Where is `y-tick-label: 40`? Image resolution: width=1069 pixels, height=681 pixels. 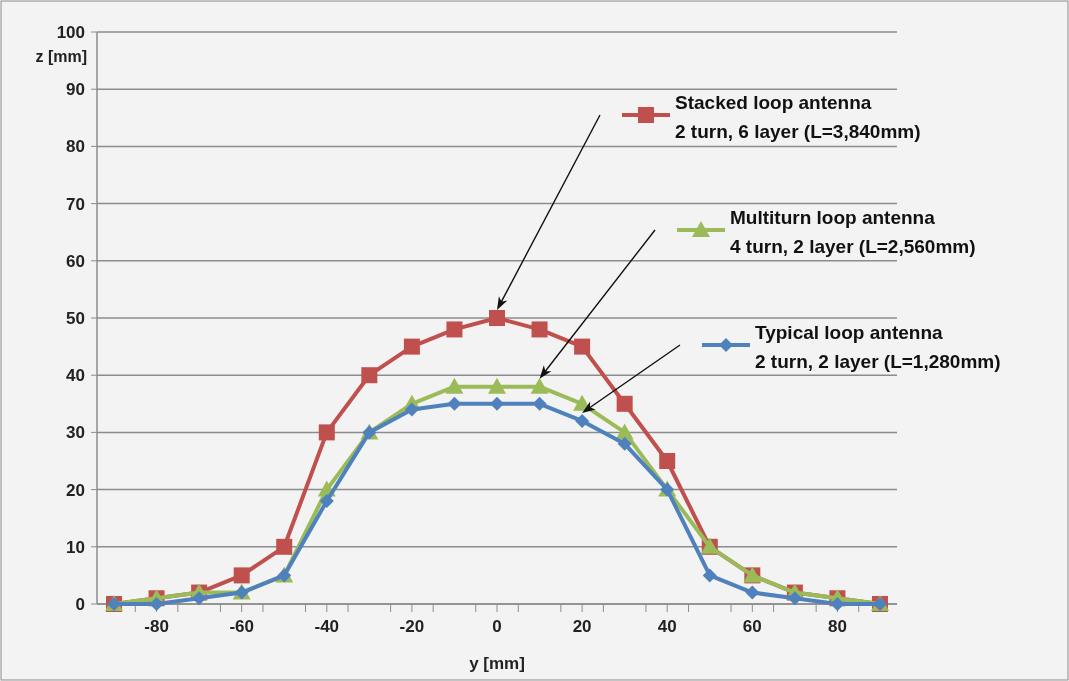 y-tick-label: 40 is located at coordinates (75, 376).